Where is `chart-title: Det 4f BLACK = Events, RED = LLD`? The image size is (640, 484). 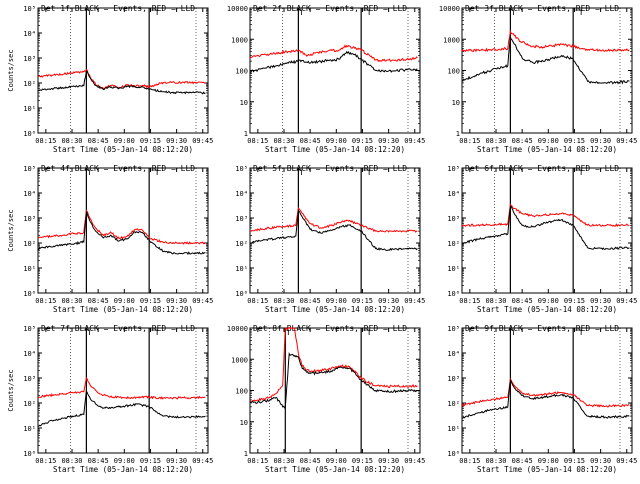
chart-title: Det 4f BLACK = Events, RED = LLD is located at coordinates (118, 168).